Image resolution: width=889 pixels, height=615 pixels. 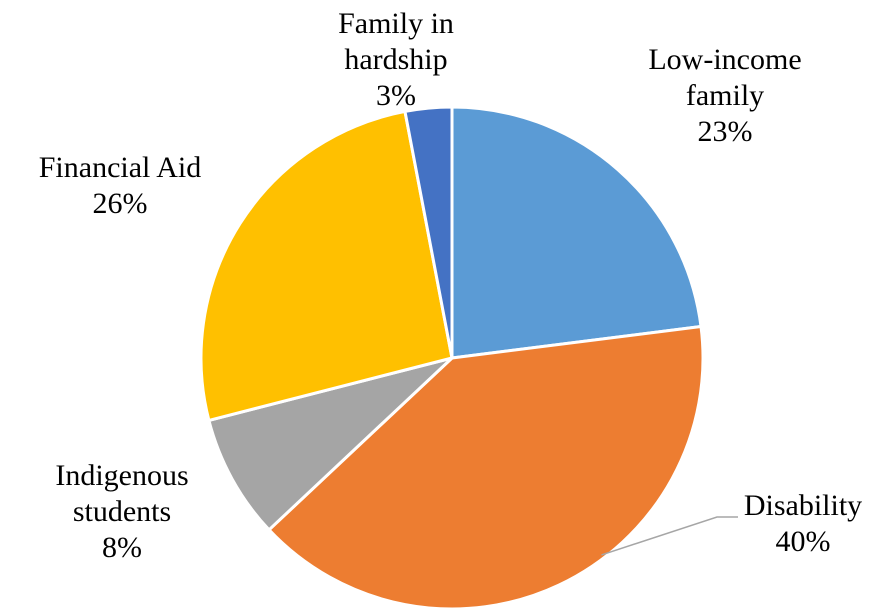 I want to click on label-low-income-family-name-2: family, so click(x=725, y=95).